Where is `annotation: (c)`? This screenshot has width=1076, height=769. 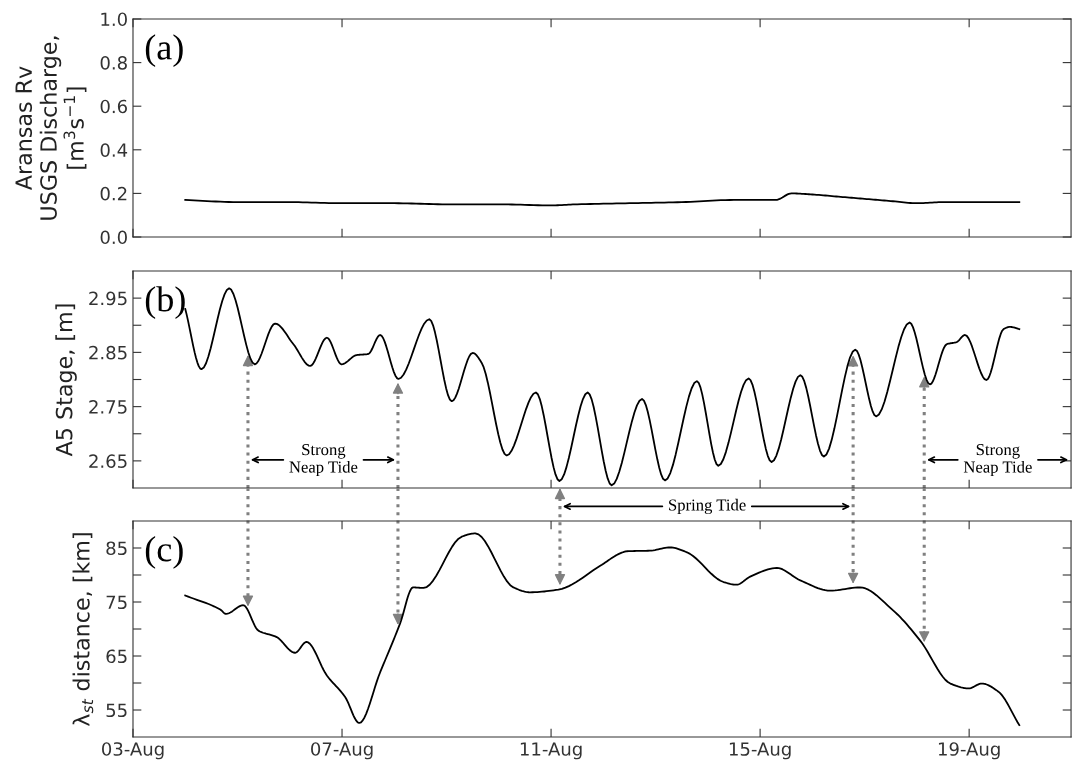 annotation: (c) is located at coordinates (164, 552).